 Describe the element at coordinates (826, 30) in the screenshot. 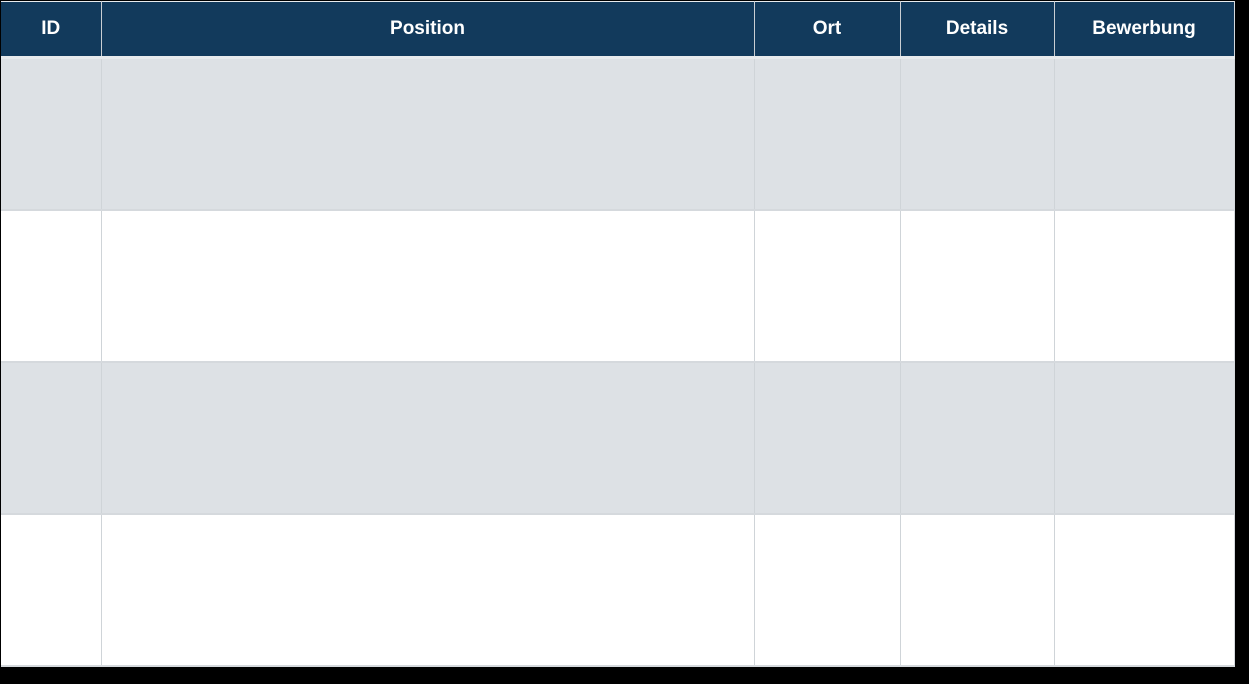

I see `column-header-ort: Ort` at that location.